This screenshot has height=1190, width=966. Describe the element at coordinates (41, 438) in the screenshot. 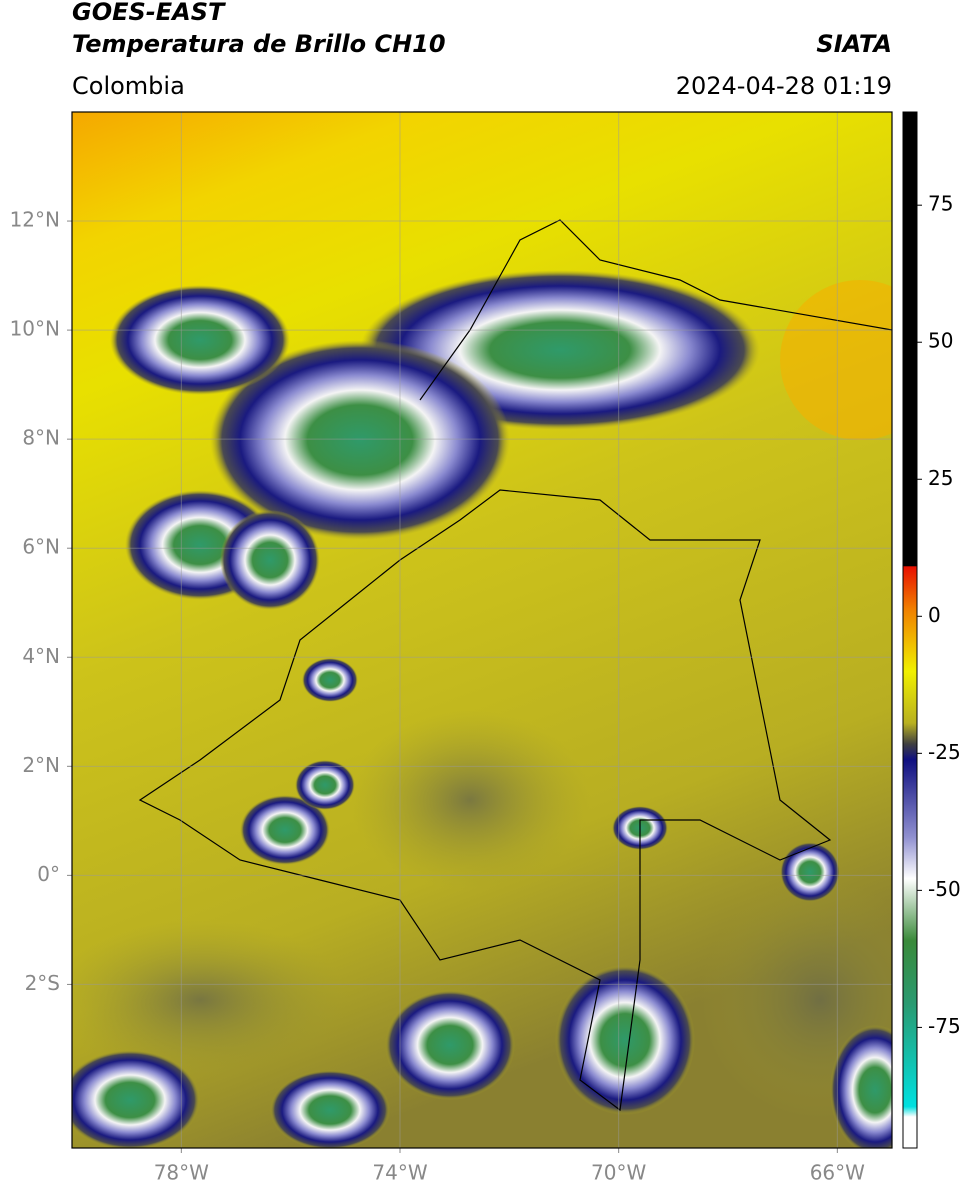

I see `y-tick-label: 8°N` at that location.